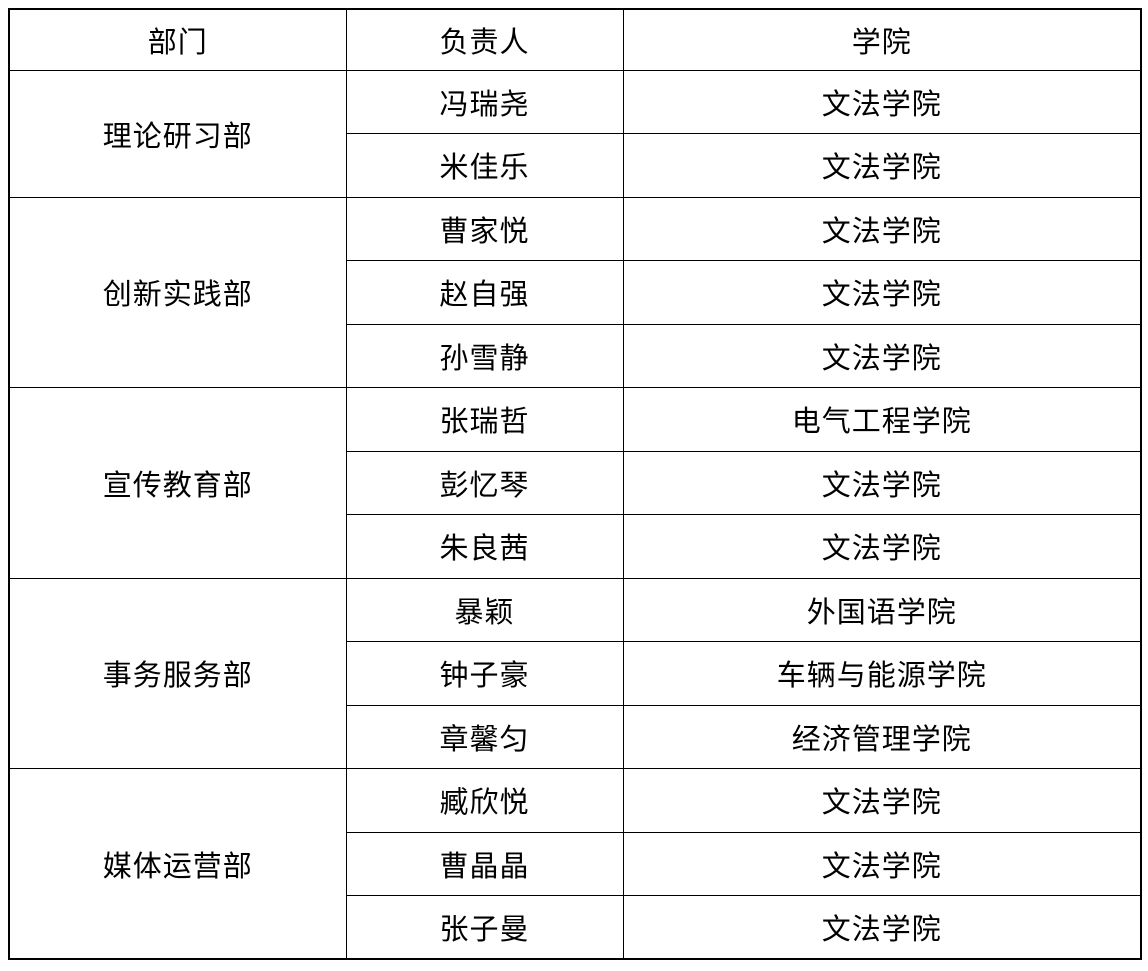 The width and height of the screenshot is (1148, 971). I want to click on college-cell: 外国语学院, so click(882, 609).